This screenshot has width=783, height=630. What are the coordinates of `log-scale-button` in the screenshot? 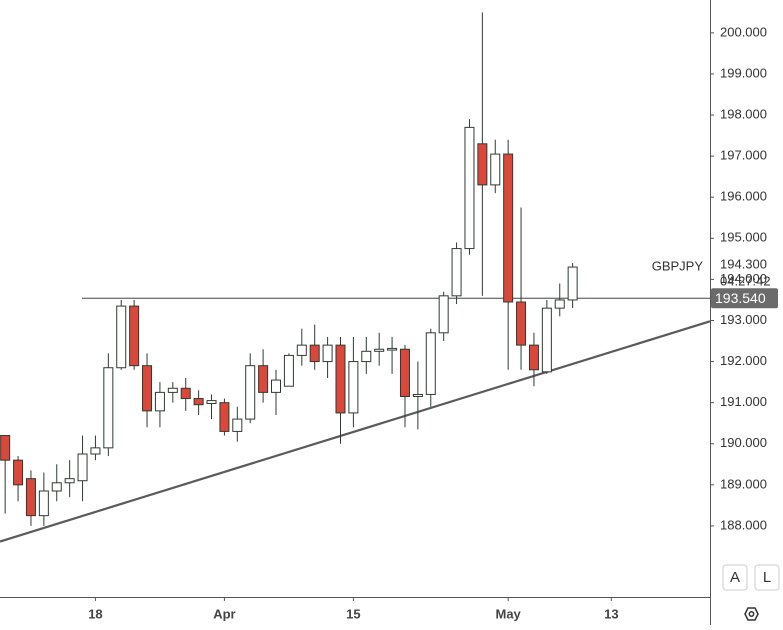 It's located at (767, 577).